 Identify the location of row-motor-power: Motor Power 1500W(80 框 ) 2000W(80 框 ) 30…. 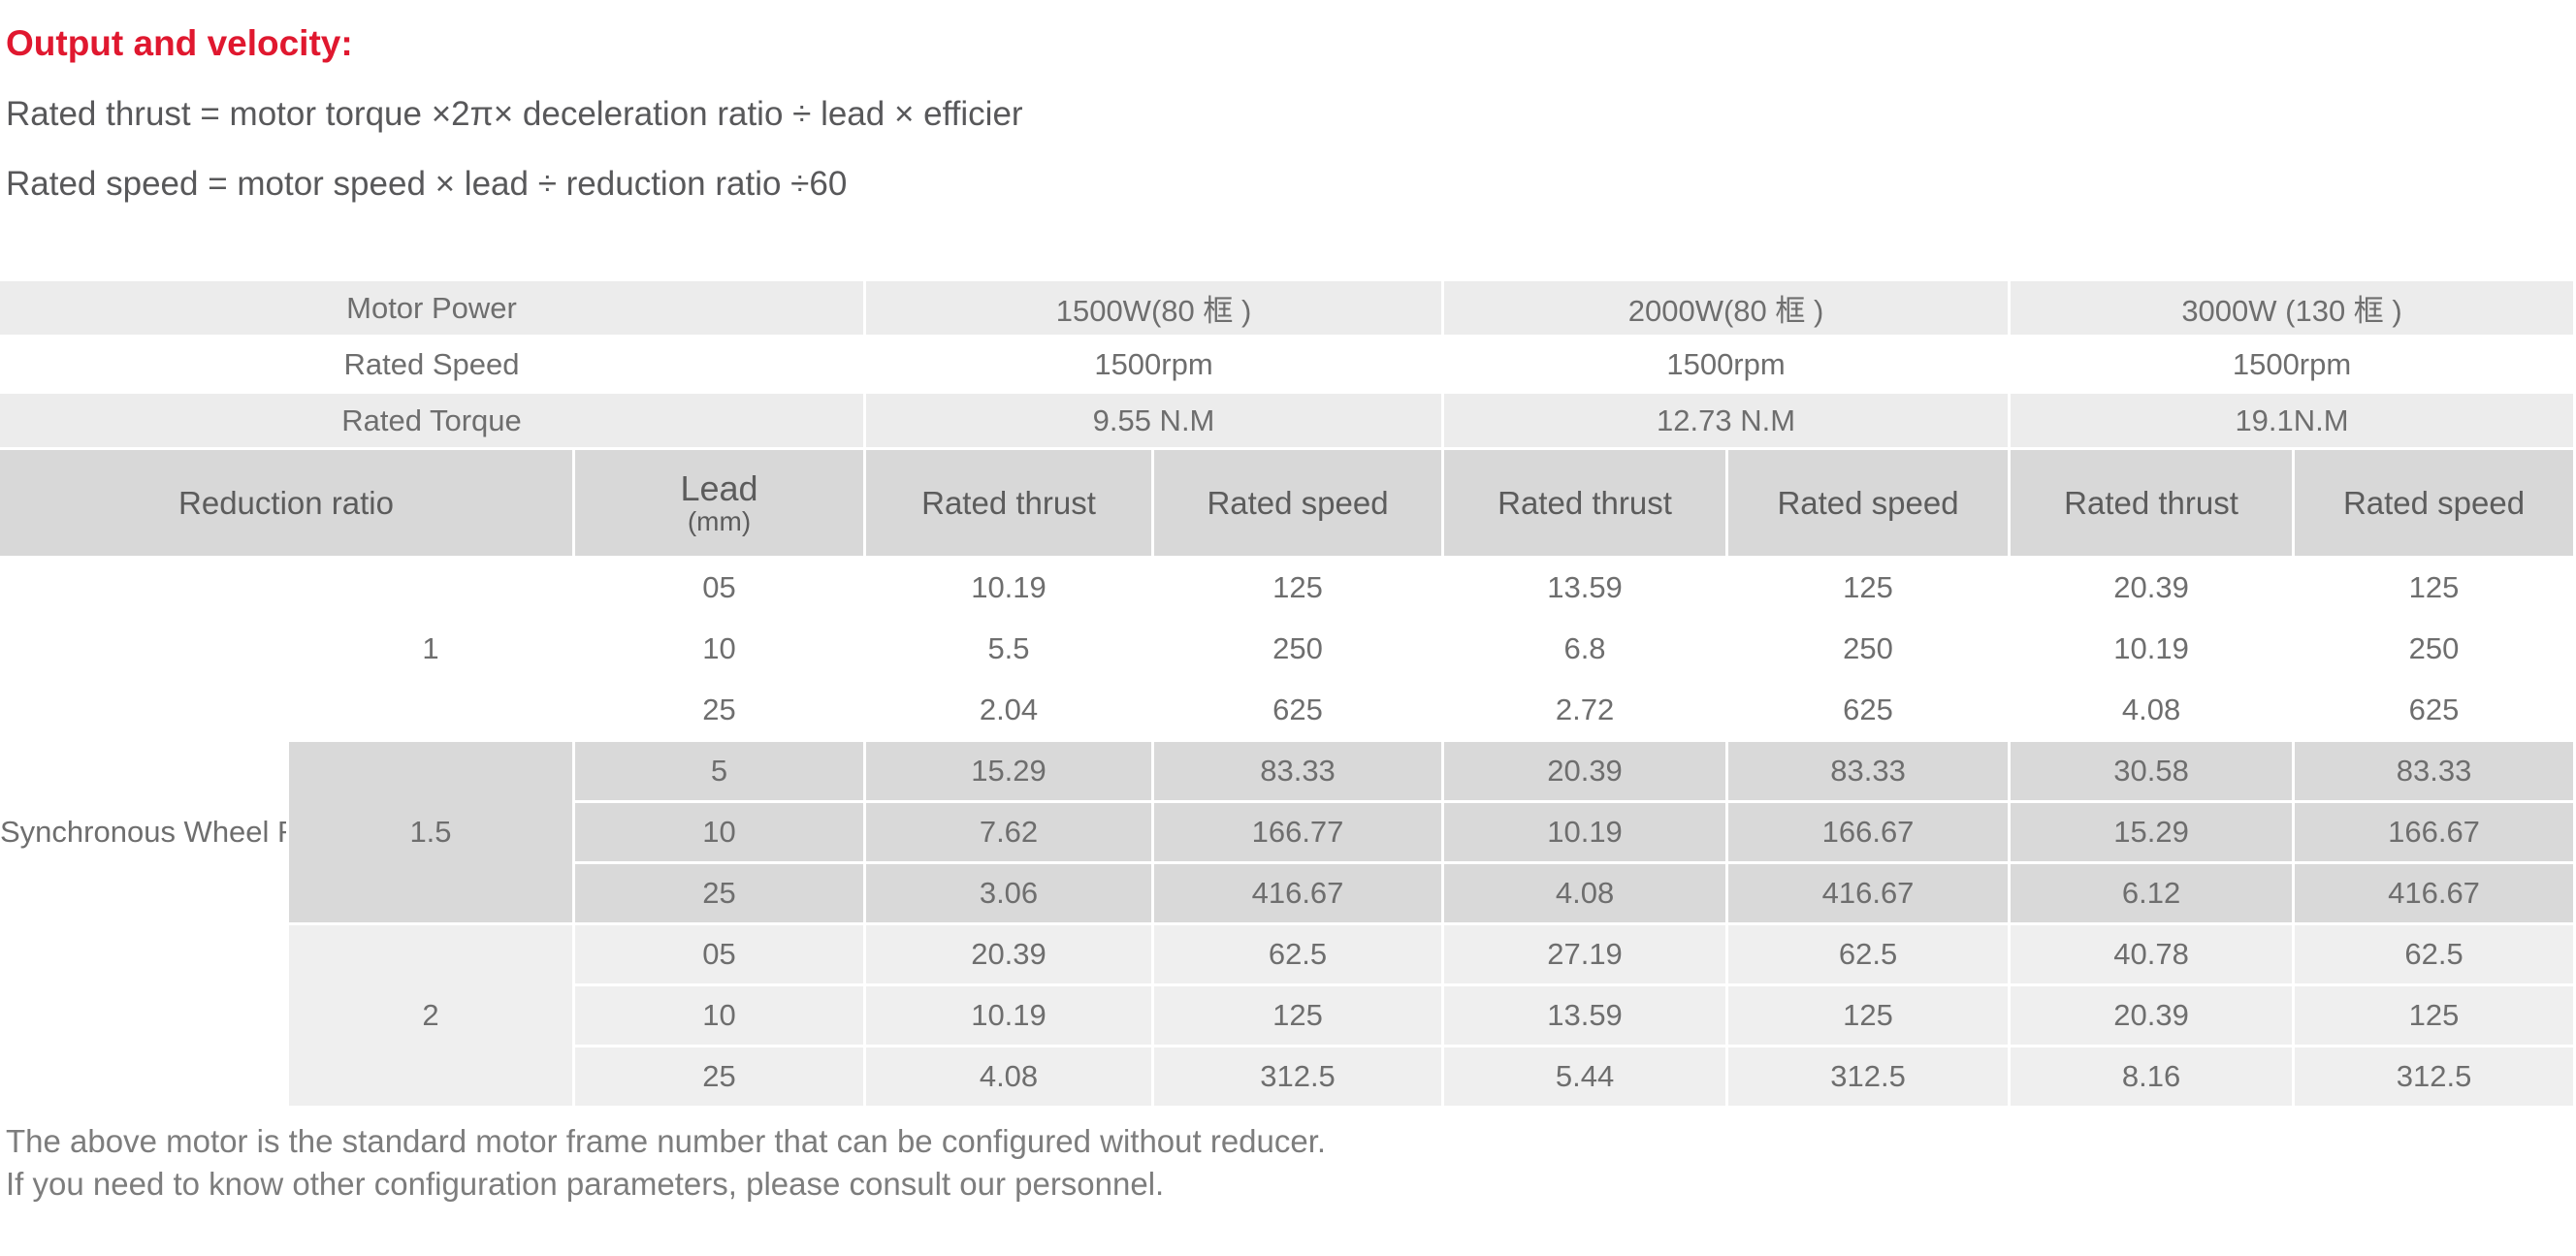
(1288, 310).